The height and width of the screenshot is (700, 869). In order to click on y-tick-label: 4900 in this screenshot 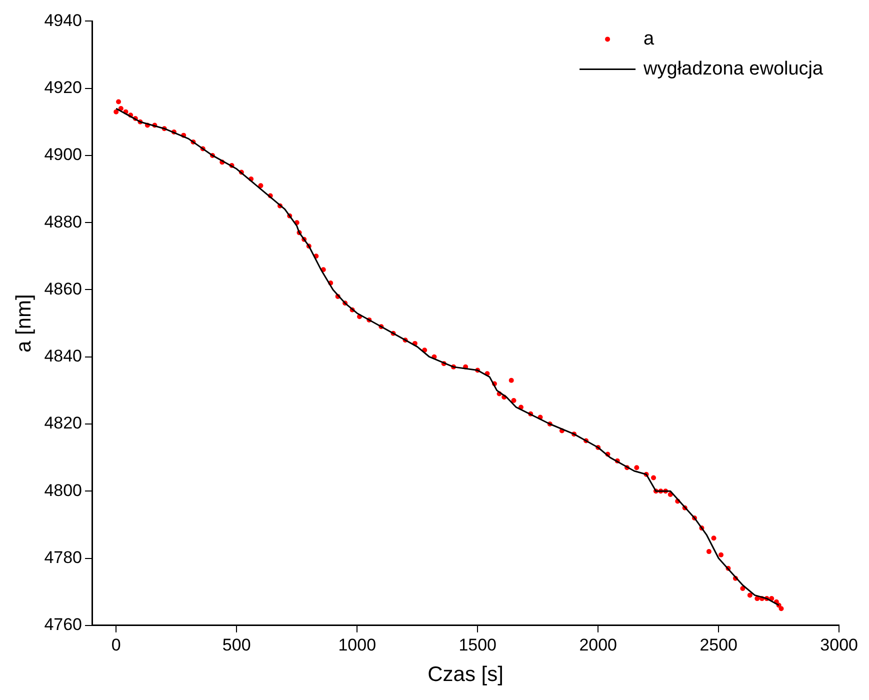, I will do `click(63, 154)`.